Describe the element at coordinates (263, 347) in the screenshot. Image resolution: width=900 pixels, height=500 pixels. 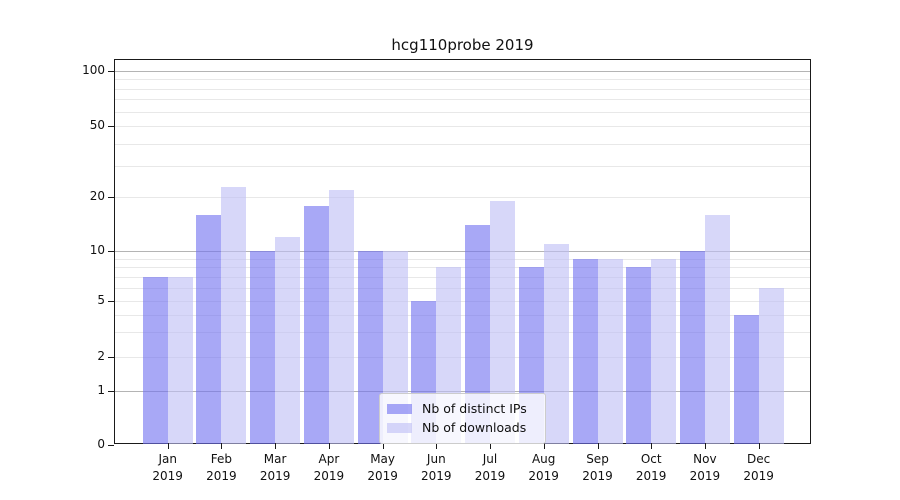
I see `bar-distinct-ips-mar` at that location.